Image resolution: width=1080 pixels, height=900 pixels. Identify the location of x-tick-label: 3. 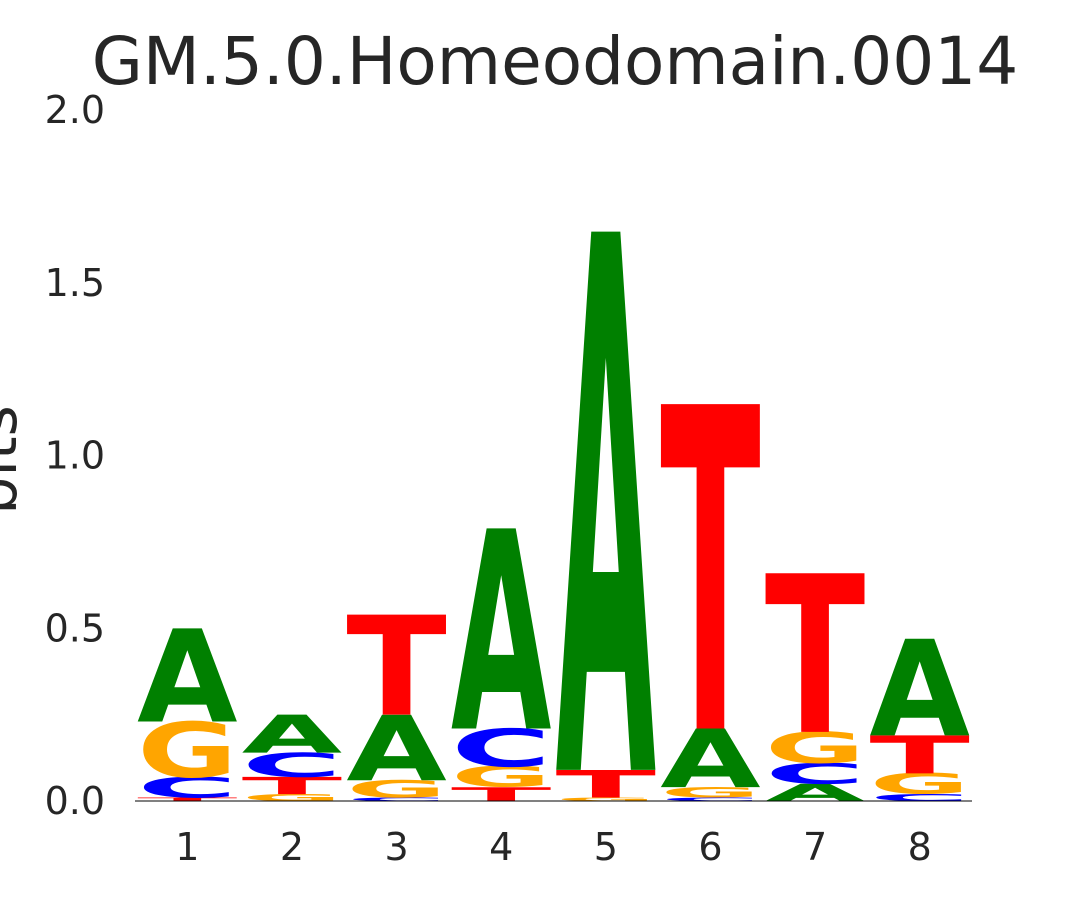
(396, 847).